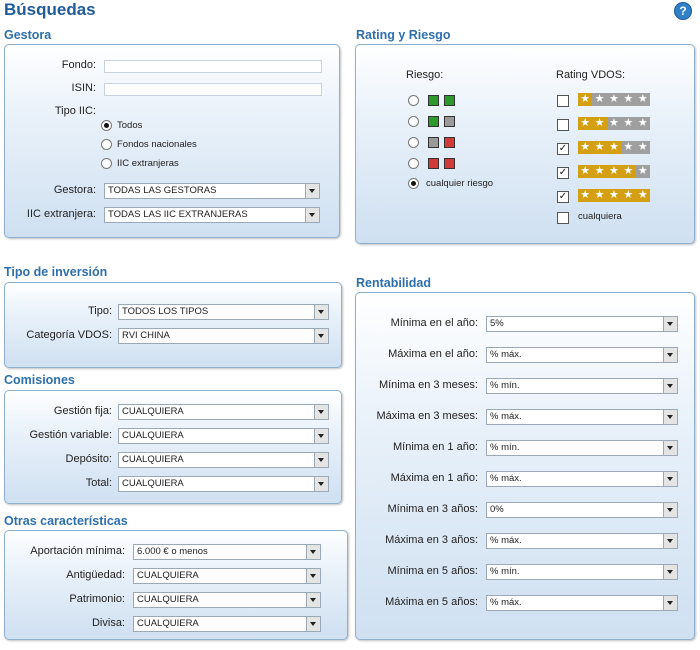 The width and height of the screenshot is (700, 650). What do you see at coordinates (98, 483) in the screenshot?
I see `comision-label-3: Total:` at bounding box center [98, 483].